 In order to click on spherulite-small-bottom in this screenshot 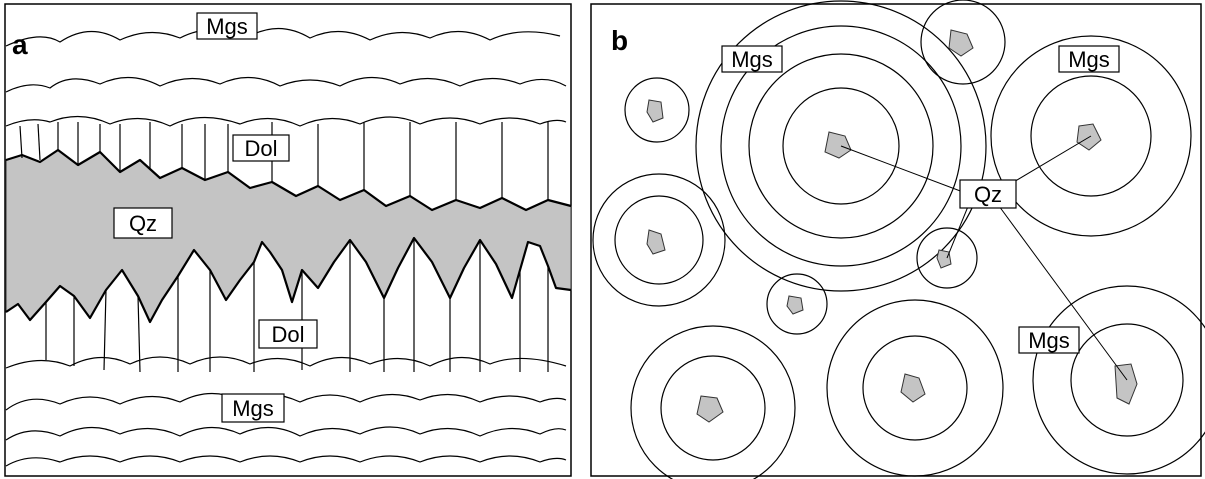, I will do `click(797, 304)`.